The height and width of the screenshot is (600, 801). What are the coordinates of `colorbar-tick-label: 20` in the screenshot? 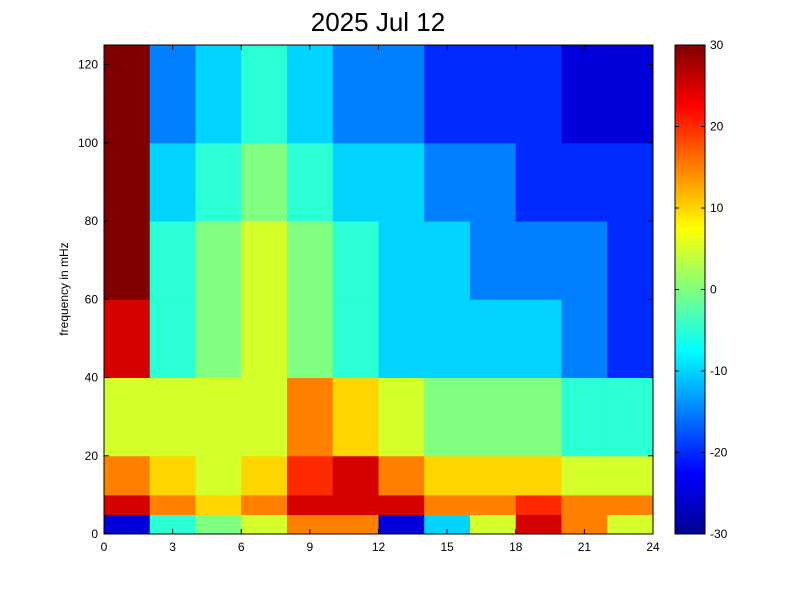 It's located at (717, 127).